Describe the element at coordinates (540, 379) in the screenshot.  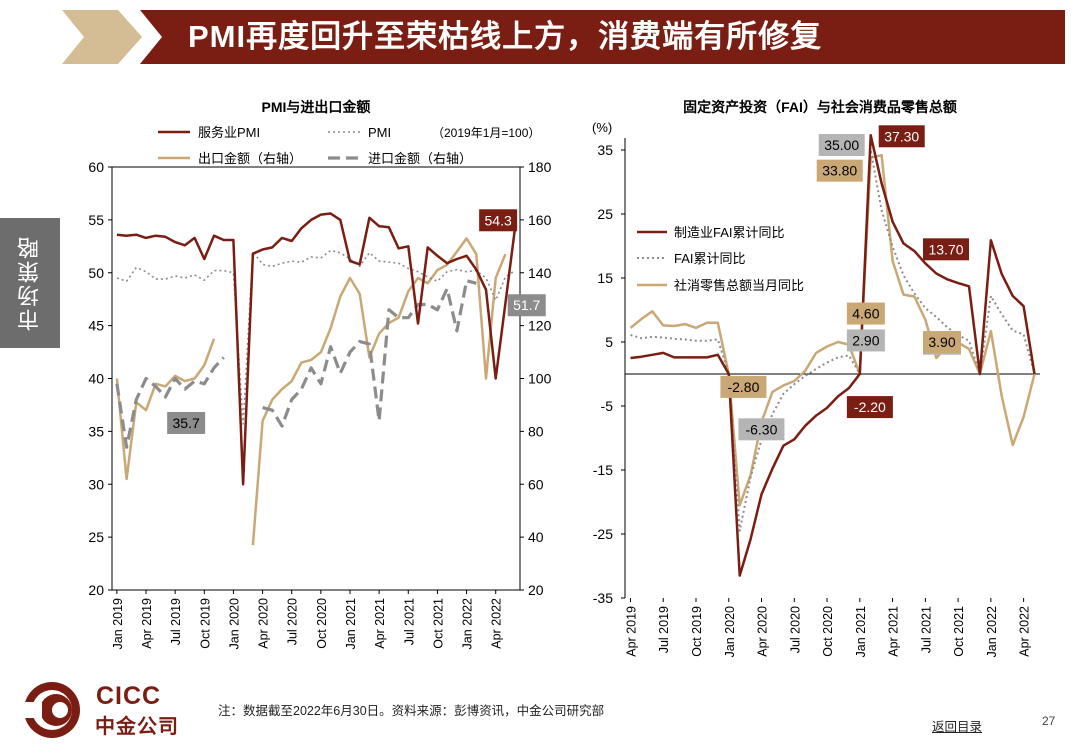
I see `y-tick-label-right: 100` at that location.